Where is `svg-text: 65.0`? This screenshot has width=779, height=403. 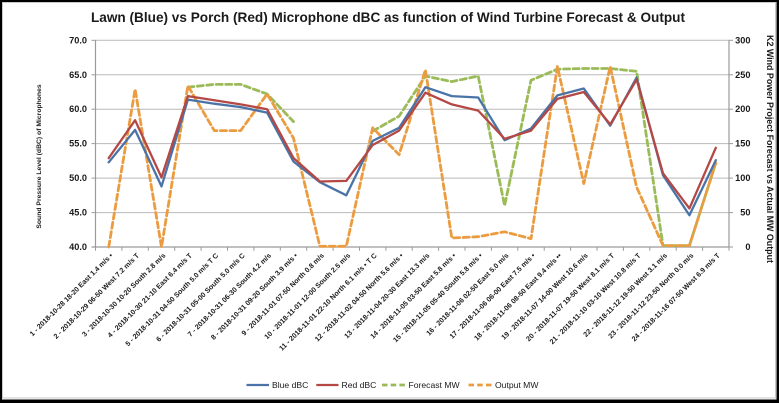 svg-text: 65.0 is located at coordinates (78, 75).